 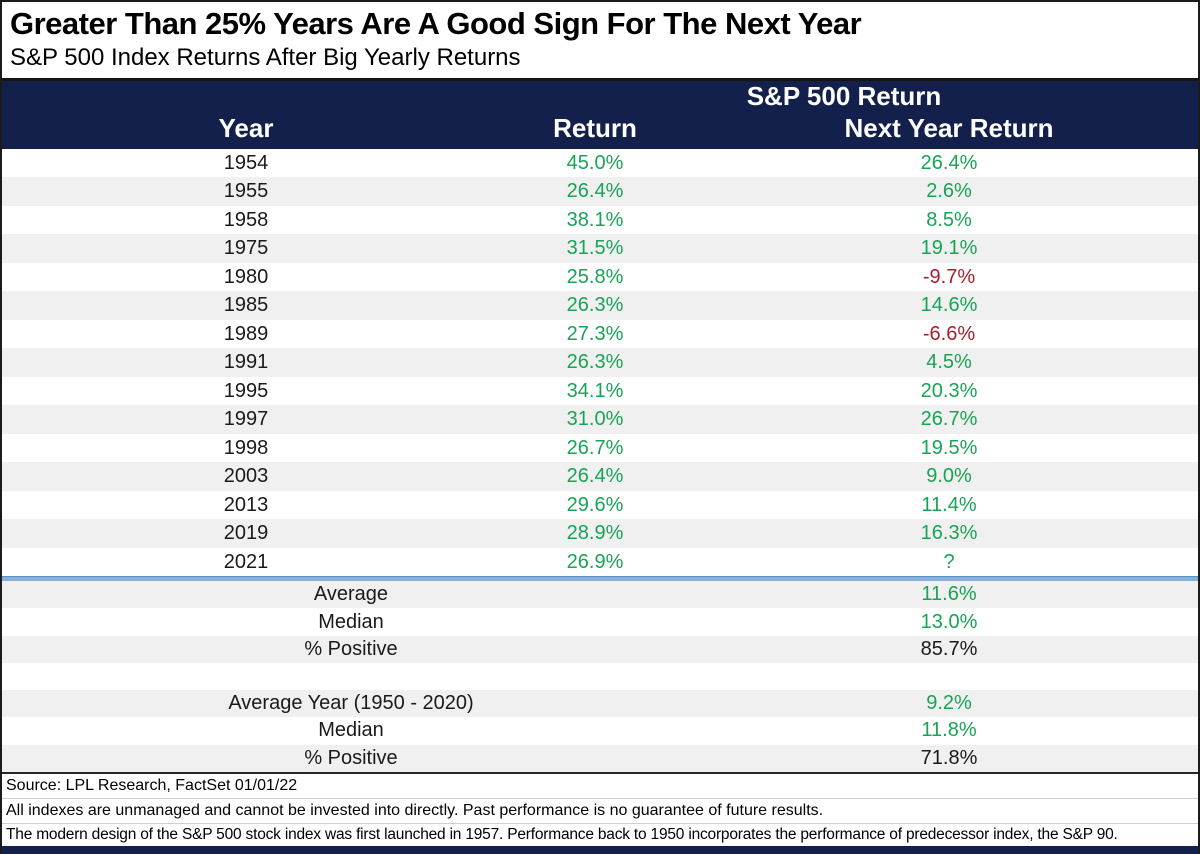 I want to click on table-row: 1955 26.4% 2.6%, so click(x=600, y=191).